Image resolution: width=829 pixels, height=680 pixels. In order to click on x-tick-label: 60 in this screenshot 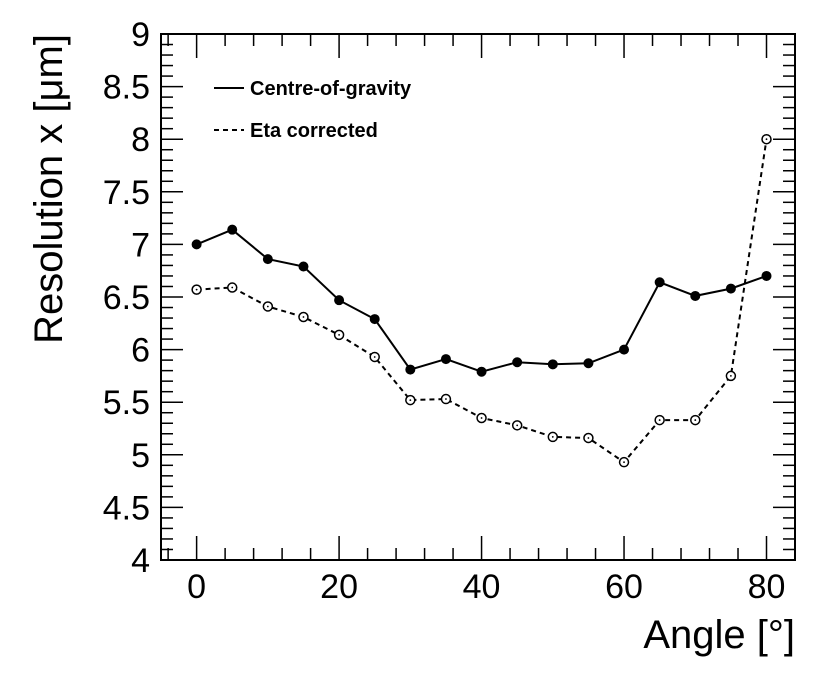, I will do `click(624, 587)`.